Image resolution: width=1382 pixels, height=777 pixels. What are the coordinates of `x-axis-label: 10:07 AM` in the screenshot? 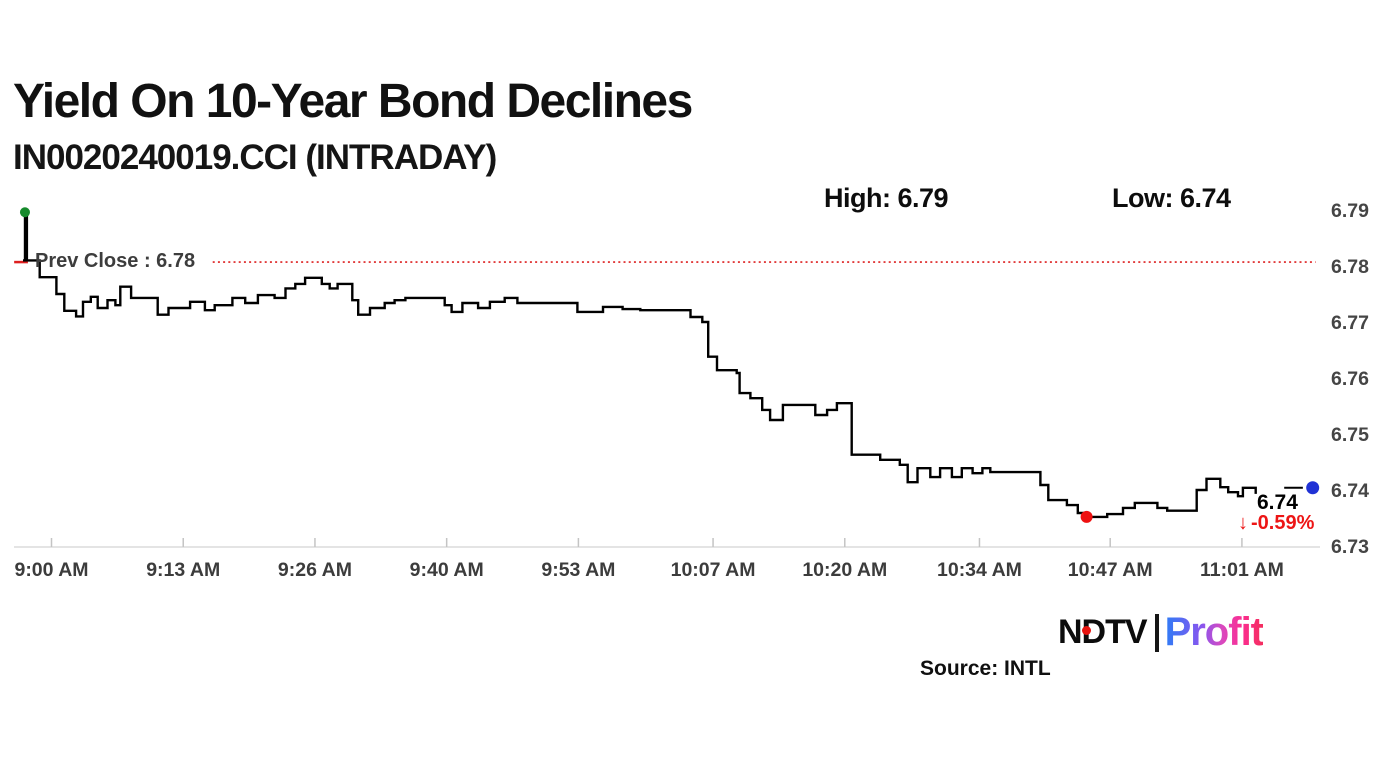 It's located at (713, 570).